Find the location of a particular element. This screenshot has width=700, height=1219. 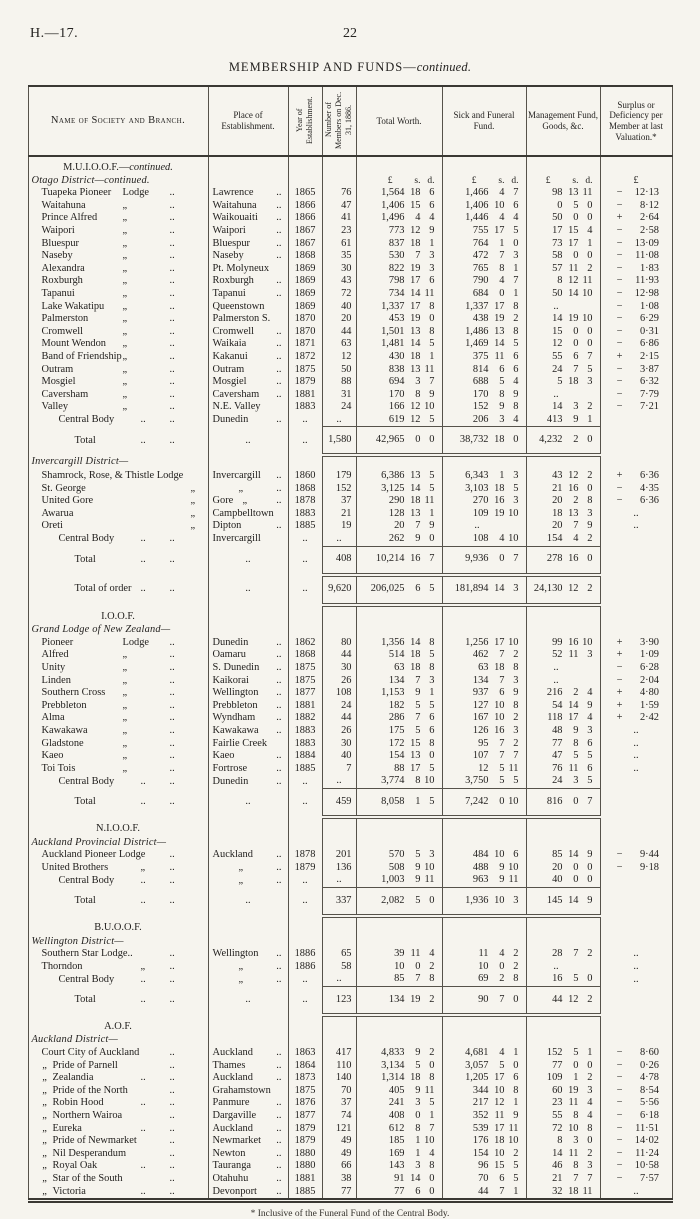

money-value: 11 4 2 is located at coordinates (480, 954).